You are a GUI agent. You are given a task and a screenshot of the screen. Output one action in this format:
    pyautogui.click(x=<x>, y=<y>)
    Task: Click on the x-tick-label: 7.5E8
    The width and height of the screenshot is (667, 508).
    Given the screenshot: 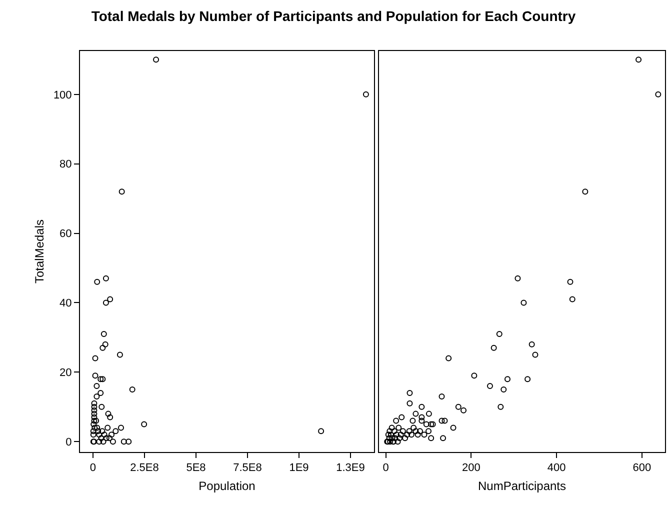 What is the action you would take?
    pyautogui.click(x=247, y=468)
    